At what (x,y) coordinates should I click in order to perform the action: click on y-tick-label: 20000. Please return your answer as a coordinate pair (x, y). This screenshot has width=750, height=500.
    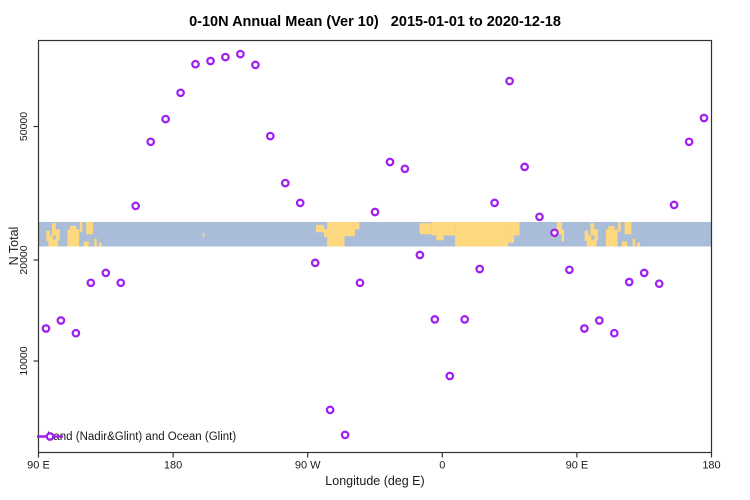
    Looking at the image, I should click on (24, 259).